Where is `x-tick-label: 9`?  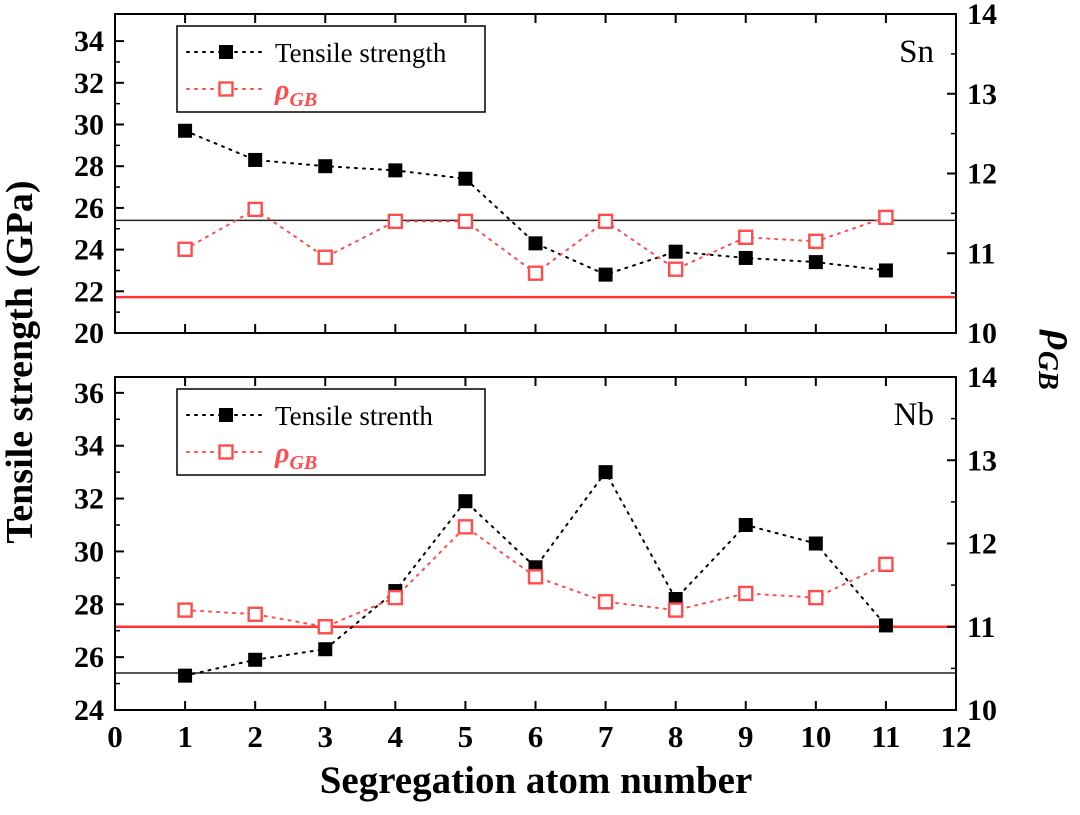
x-tick-label: 9 is located at coordinates (746, 736).